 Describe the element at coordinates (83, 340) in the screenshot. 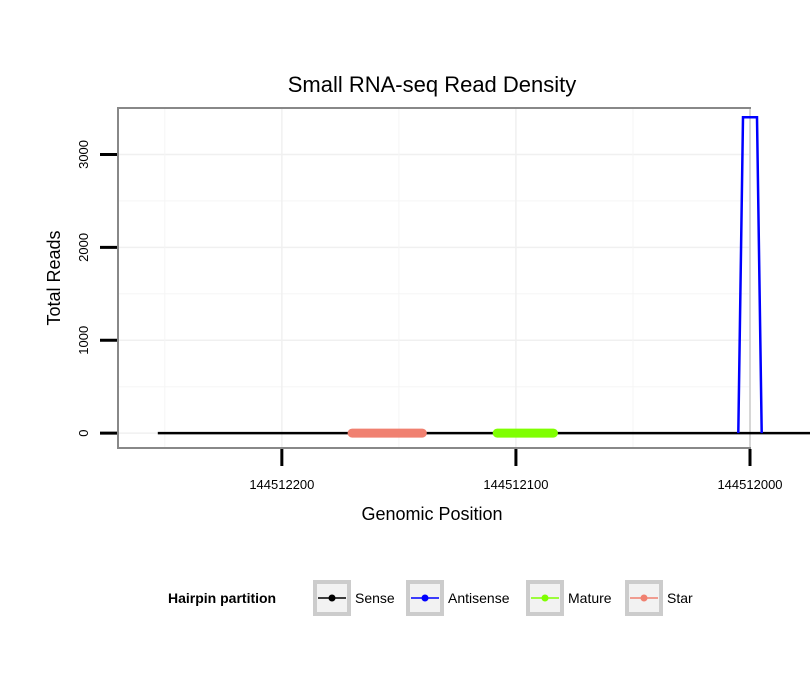

I see `y-tick-label: 1000` at that location.